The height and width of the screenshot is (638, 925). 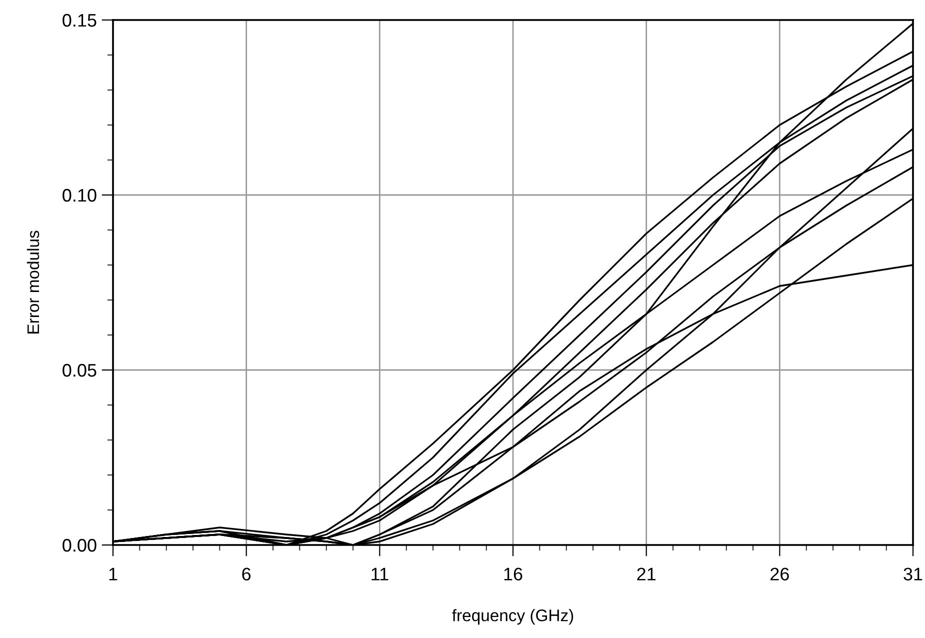 I want to click on y-tick-label: 0.05, so click(x=79, y=370).